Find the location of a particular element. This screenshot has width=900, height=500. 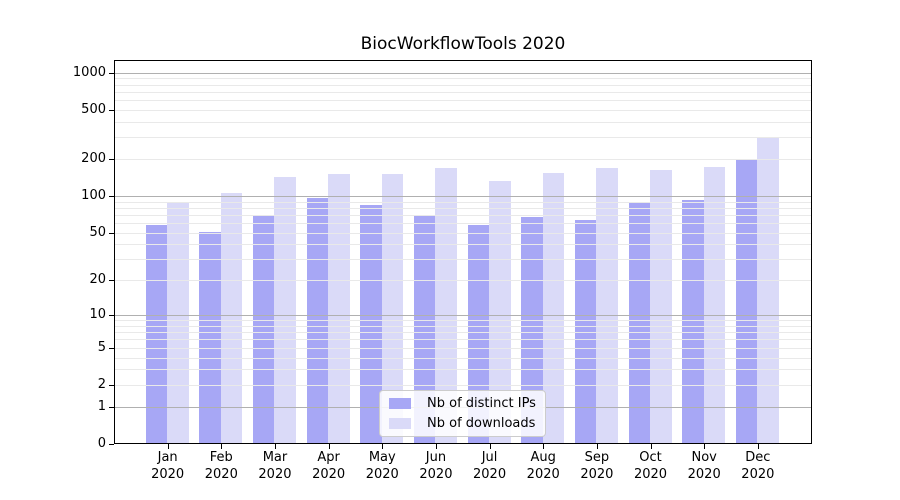

chart-title: BiocWorkflowTools 2020 is located at coordinates (463, 44).